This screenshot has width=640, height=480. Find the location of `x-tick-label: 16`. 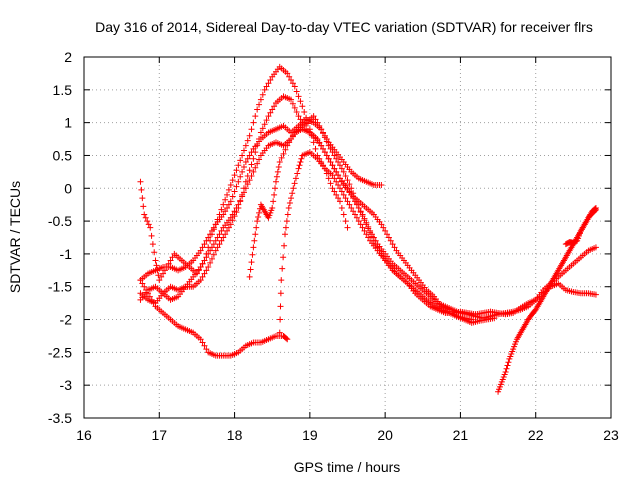

x-tick-label: 16 is located at coordinates (84, 435).